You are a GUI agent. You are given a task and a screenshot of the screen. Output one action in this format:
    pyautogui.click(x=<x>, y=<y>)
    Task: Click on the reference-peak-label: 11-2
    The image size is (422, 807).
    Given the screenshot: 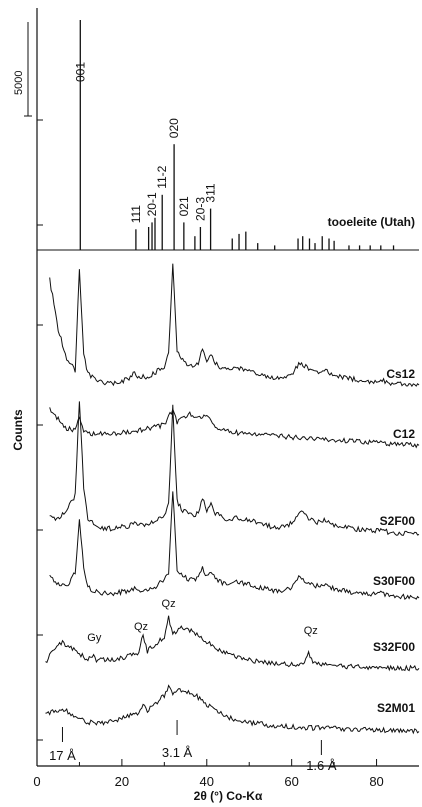 What is the action you would take?
    pyautogui.click(x=162, y=176)
    